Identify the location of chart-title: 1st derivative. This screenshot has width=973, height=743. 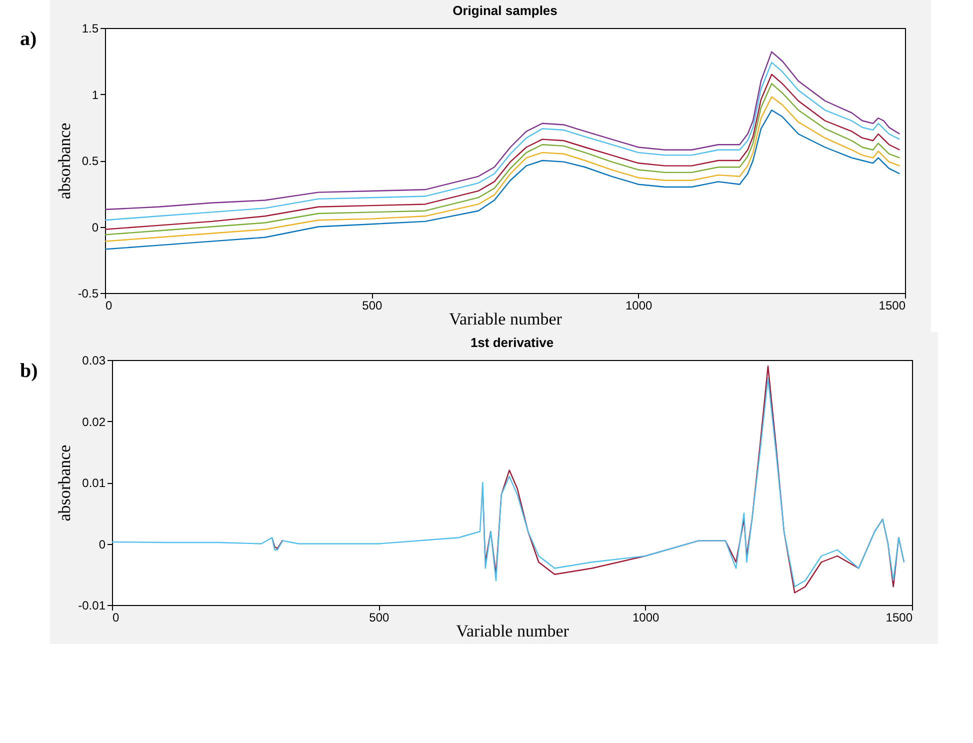
(512, 342).